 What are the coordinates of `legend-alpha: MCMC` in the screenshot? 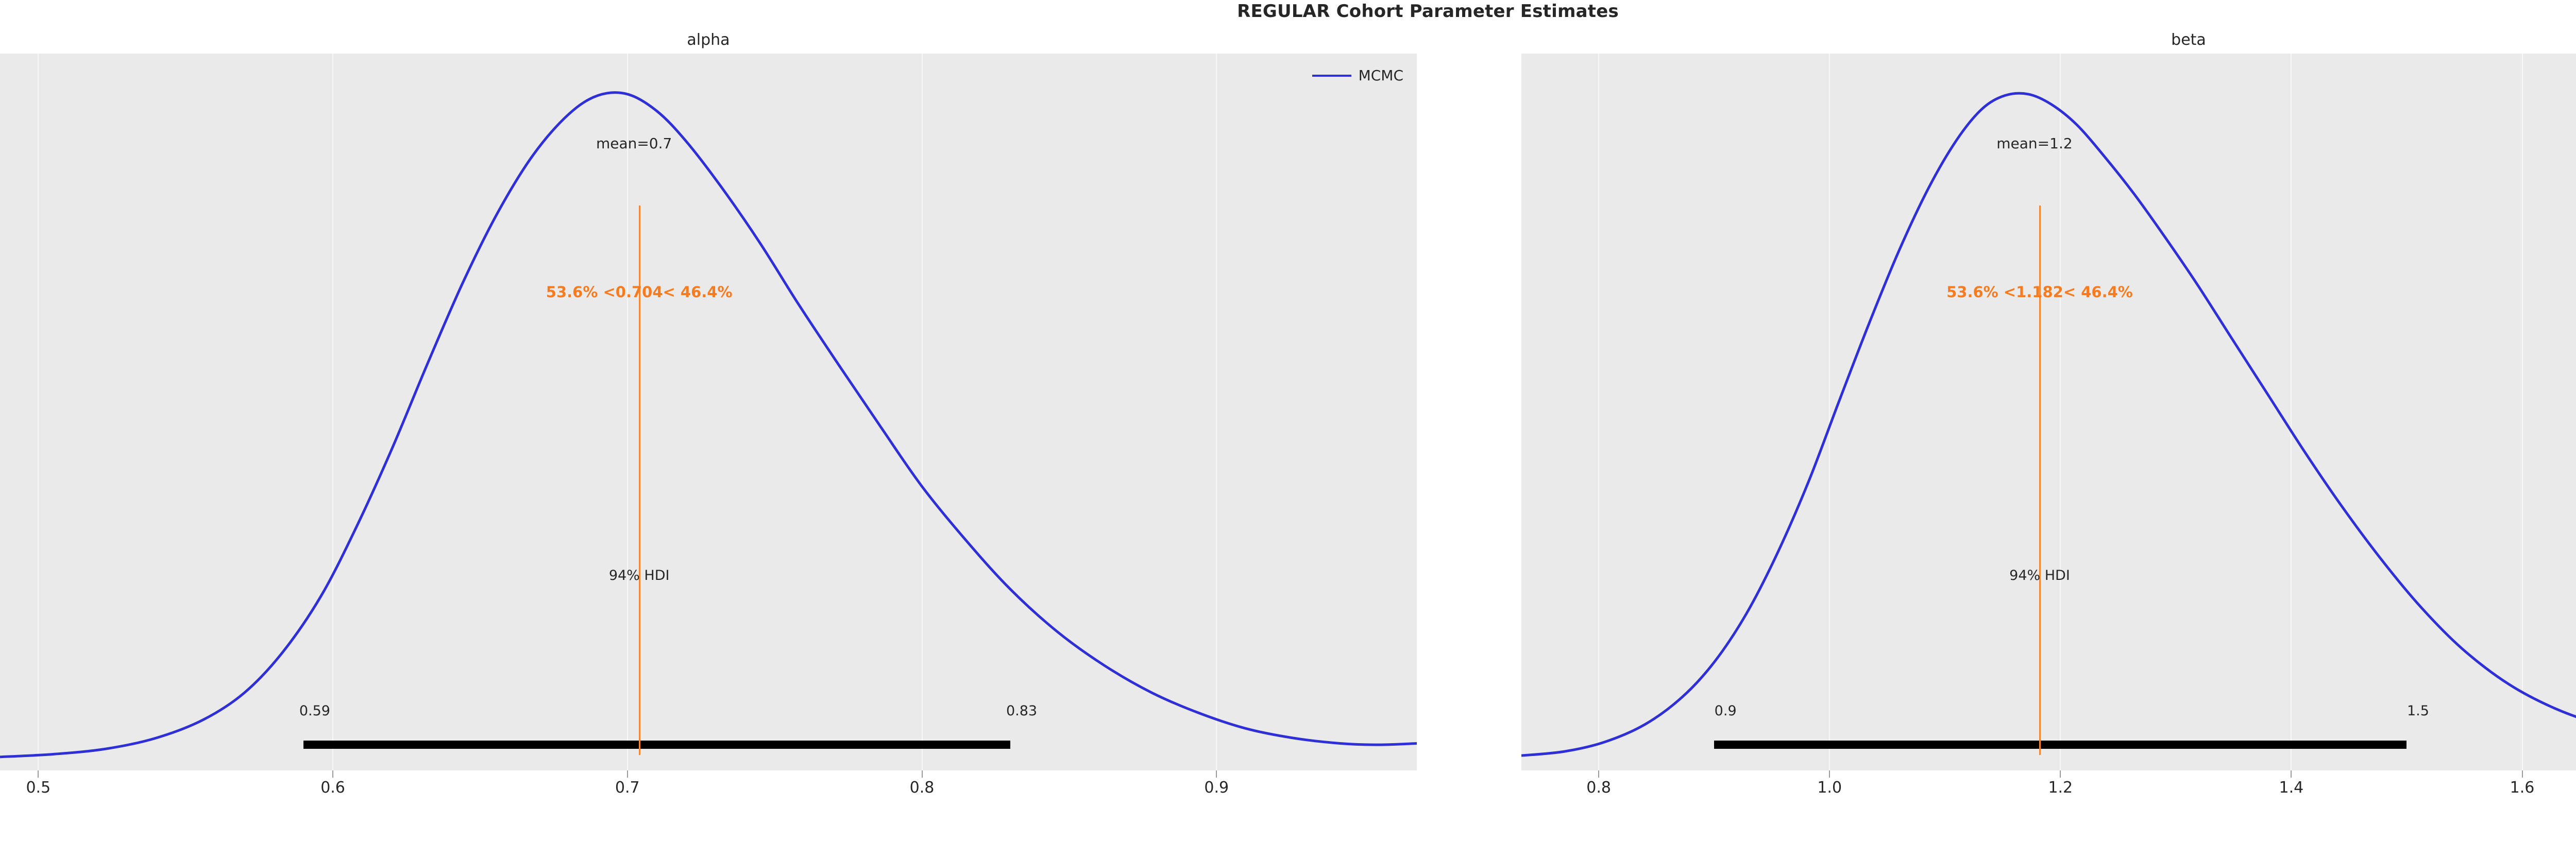 It's located at (1359, 75).